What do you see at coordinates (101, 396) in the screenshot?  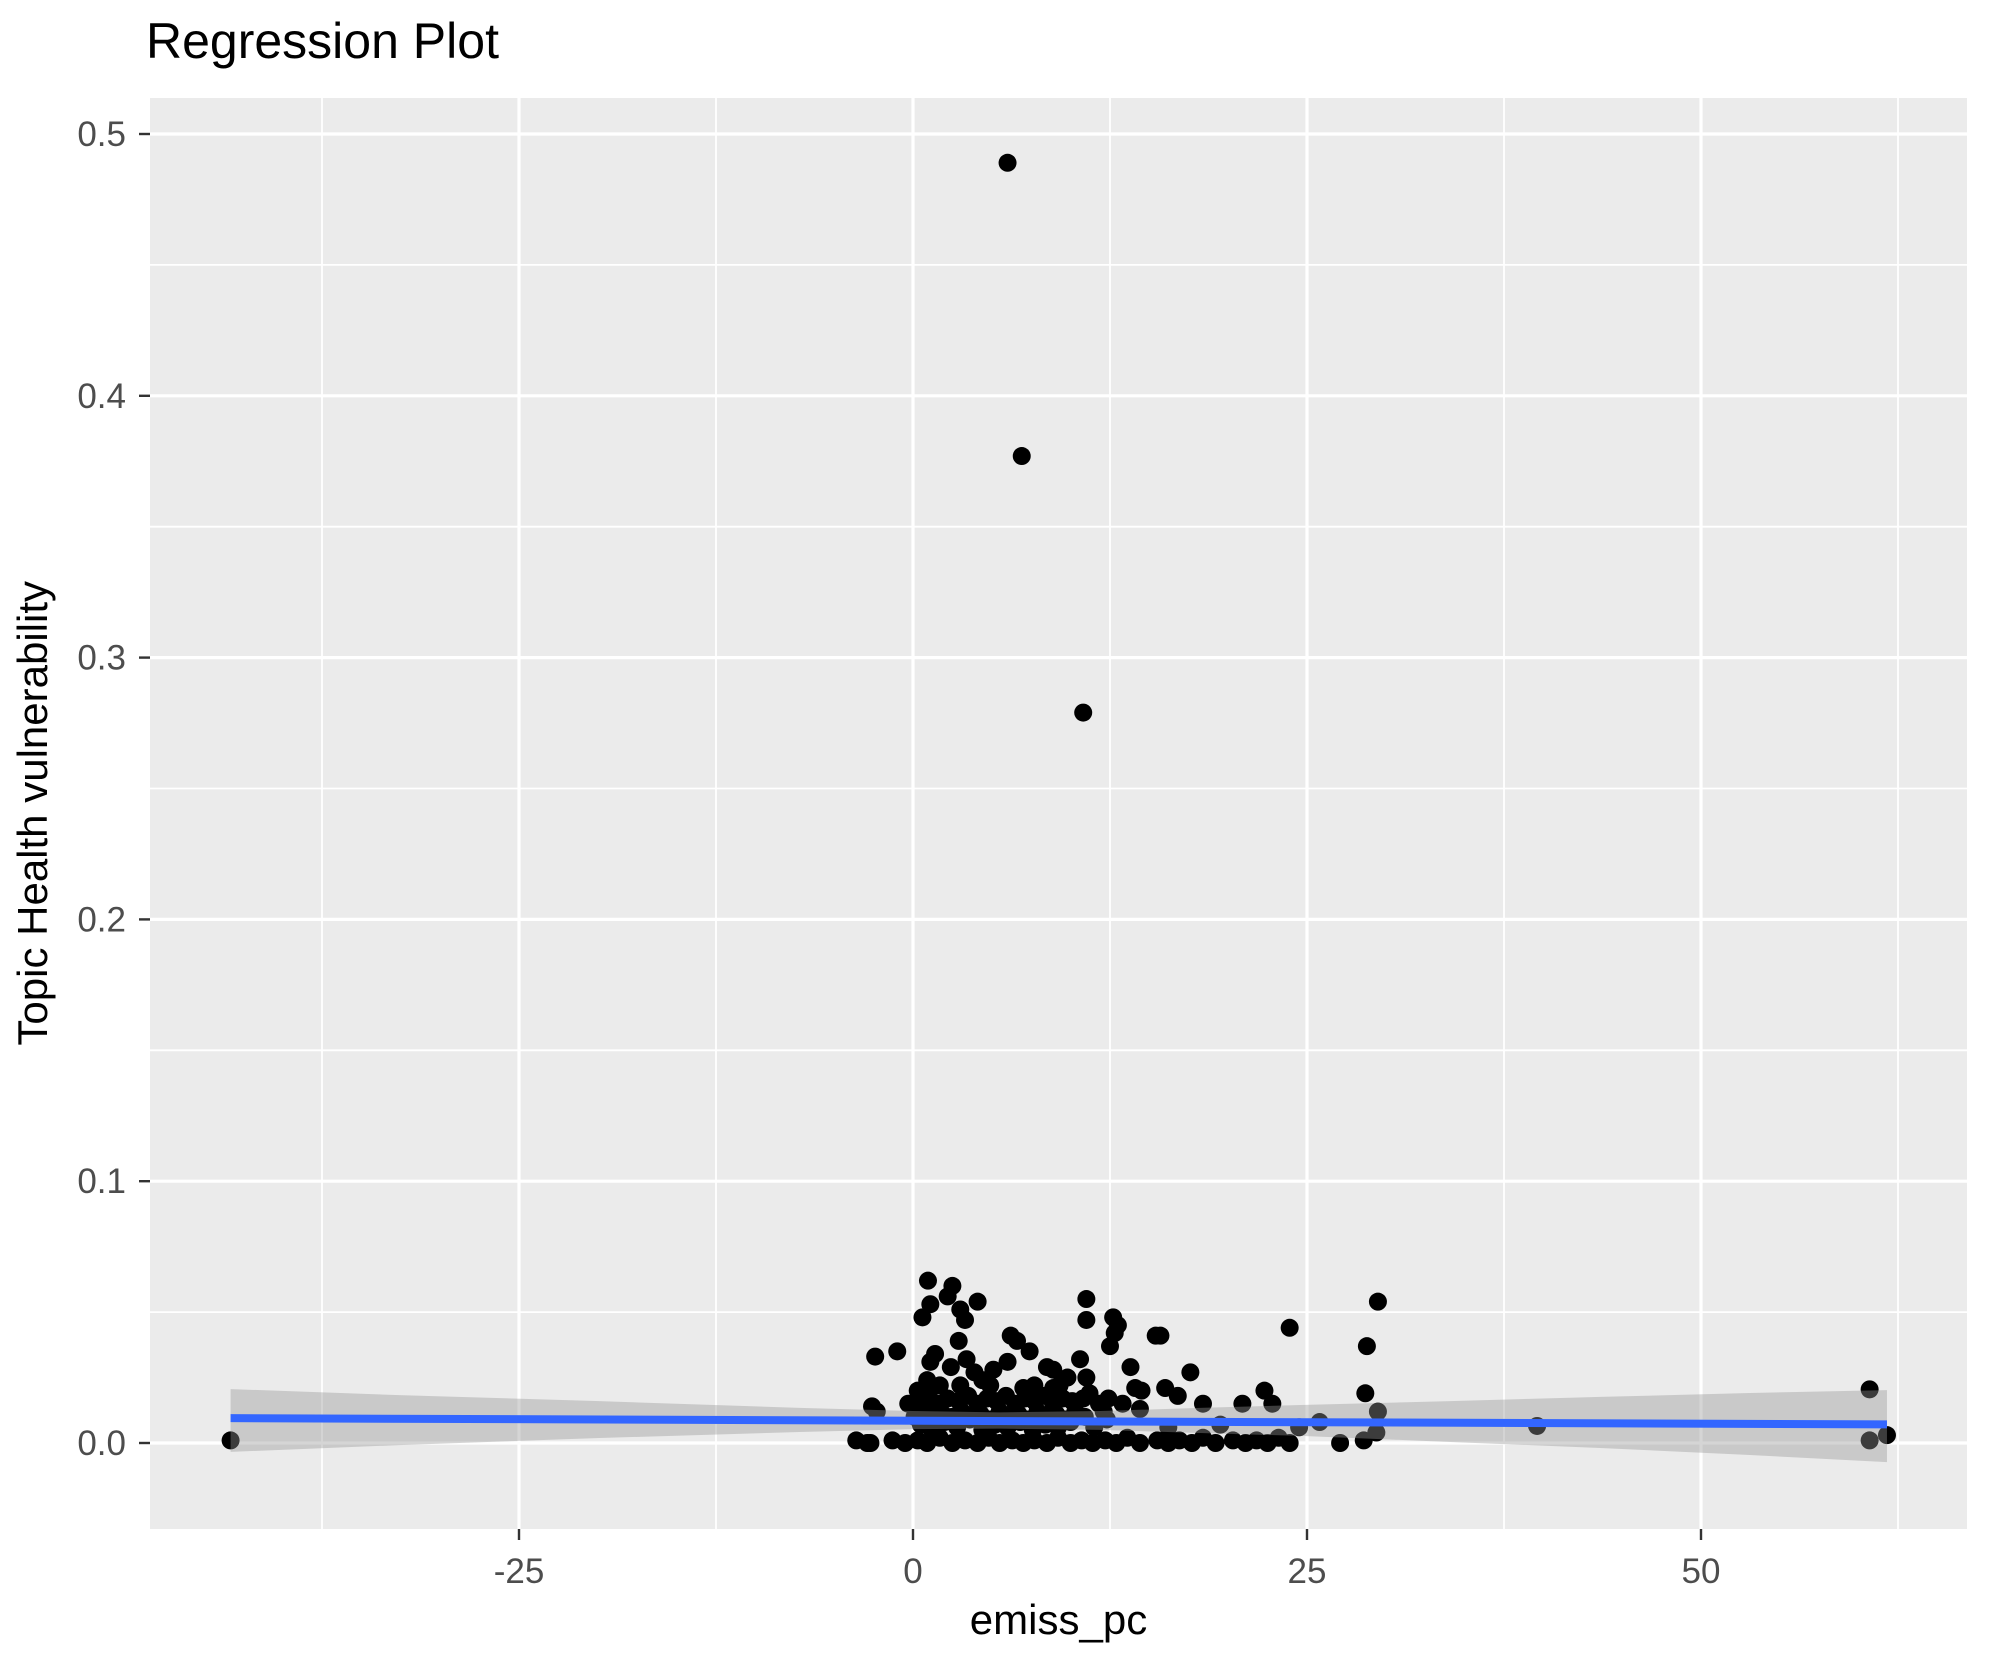 I see `y-tick-label: 0.4` at bounding box center [101, 396].